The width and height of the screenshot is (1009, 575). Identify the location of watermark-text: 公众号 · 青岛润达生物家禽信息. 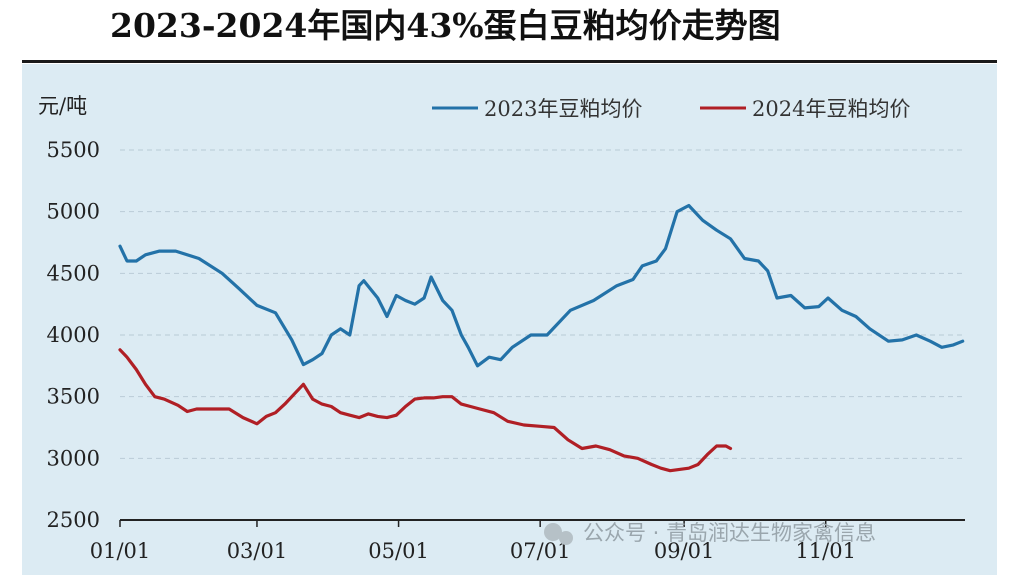
(729, 533).